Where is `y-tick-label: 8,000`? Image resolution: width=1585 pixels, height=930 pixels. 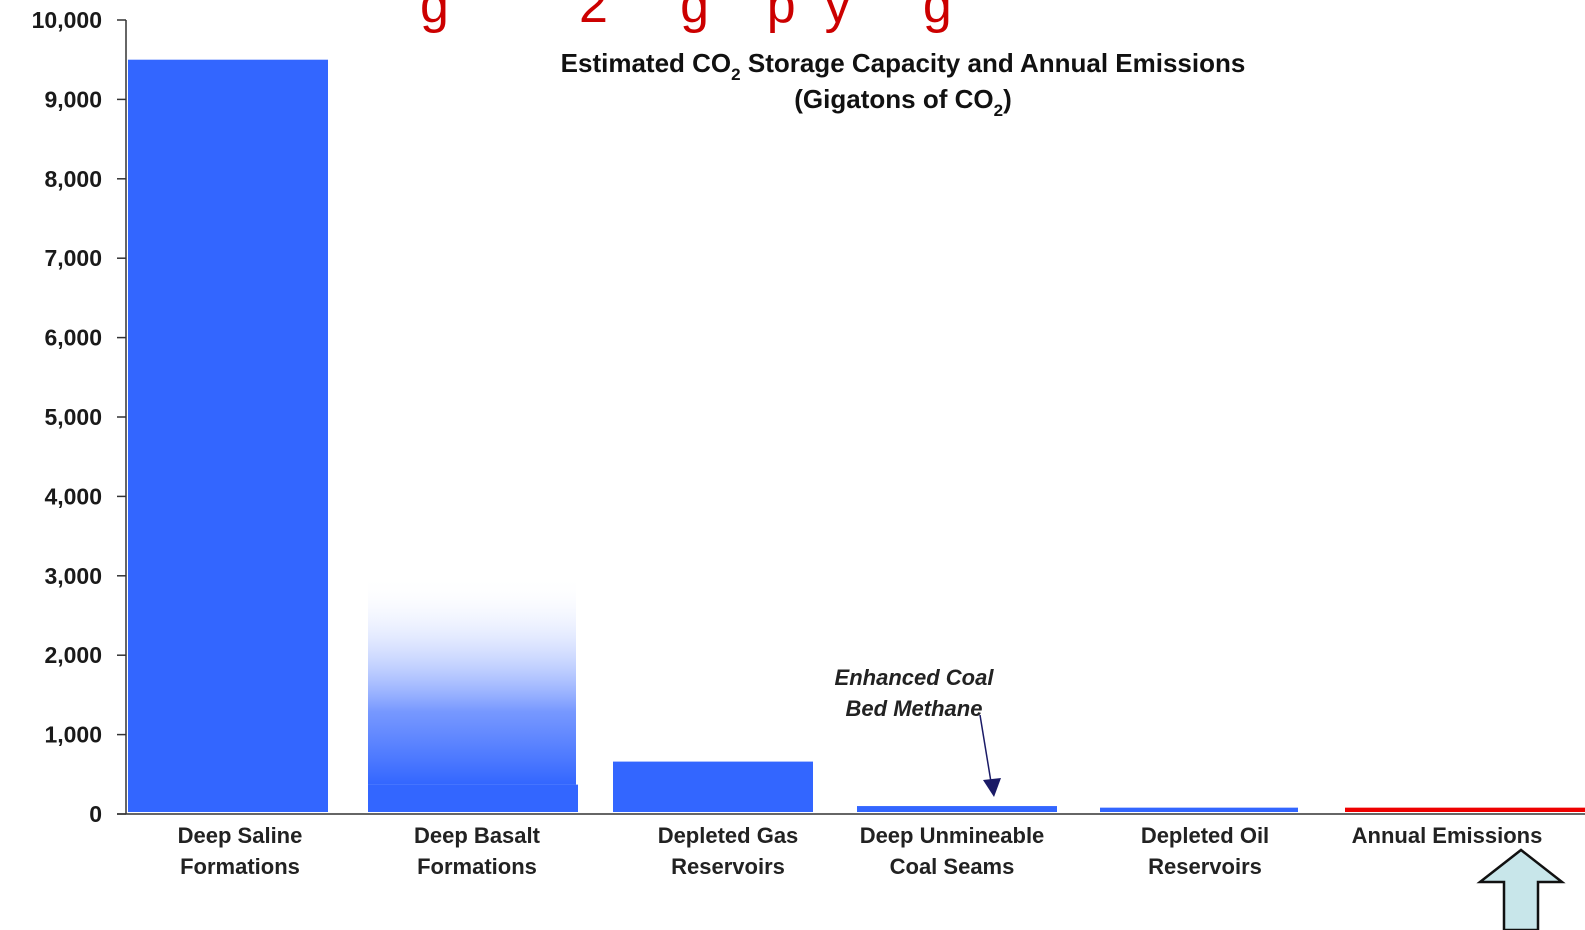
y-tick-label: 8,000 is located at coordinates (73, 179).